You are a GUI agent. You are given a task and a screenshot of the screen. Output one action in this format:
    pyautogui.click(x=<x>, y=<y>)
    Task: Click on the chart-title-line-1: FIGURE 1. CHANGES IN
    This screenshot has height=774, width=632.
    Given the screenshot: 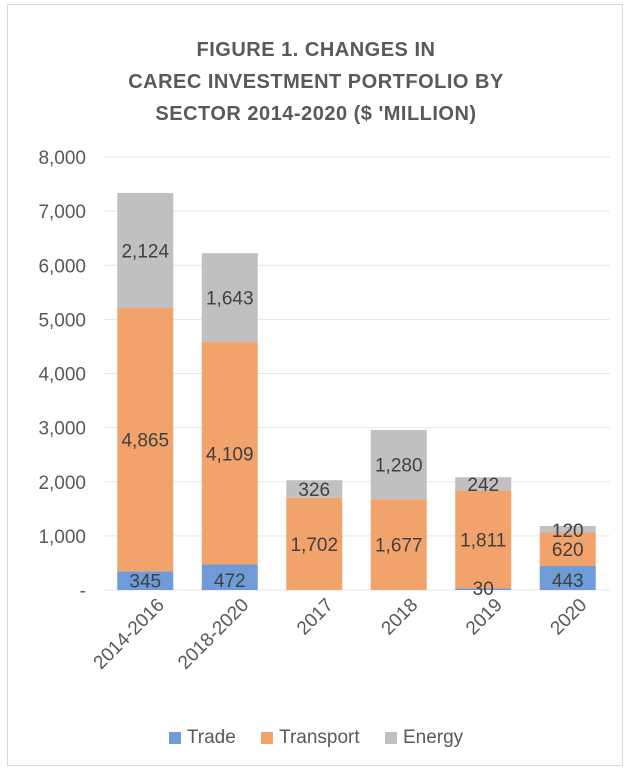 What is the action you would take?
    pyautogui.click(x=316, y=50)
    